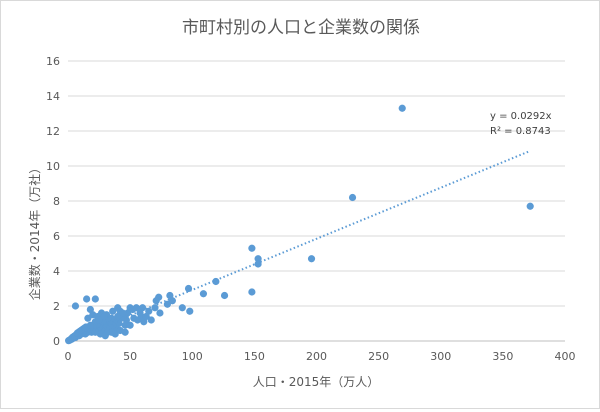 Image resolution: width=600 pixels, height=412 pixels. I want to click on x-axis-label: 人口・2015年（万人）, so click(316, 382).